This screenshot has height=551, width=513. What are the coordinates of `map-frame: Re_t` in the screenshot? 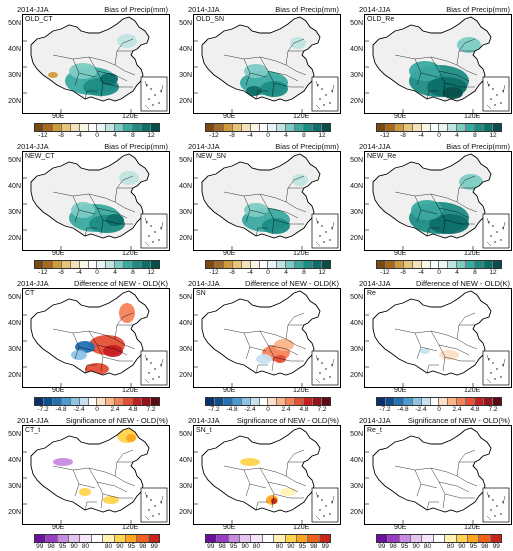 It's located at (438, 475).